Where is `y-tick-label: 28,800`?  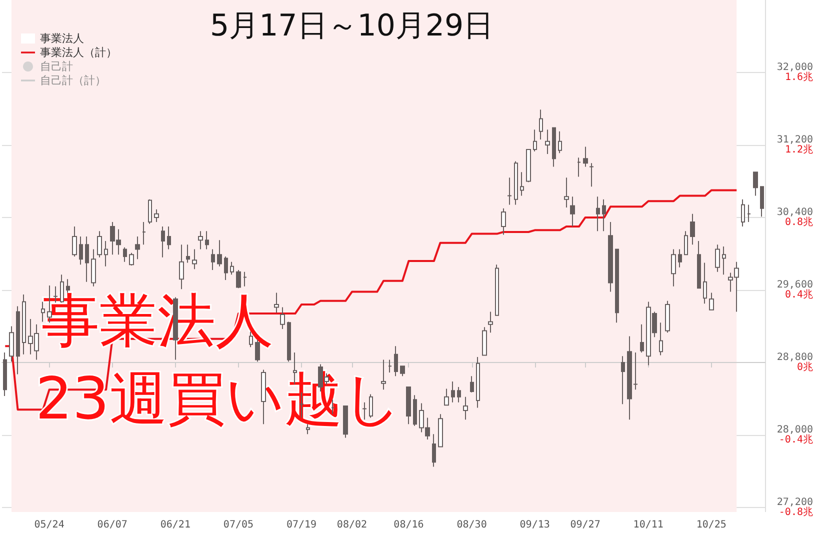 y-tick-label: 28,800 is located at coordinates (794, 357).